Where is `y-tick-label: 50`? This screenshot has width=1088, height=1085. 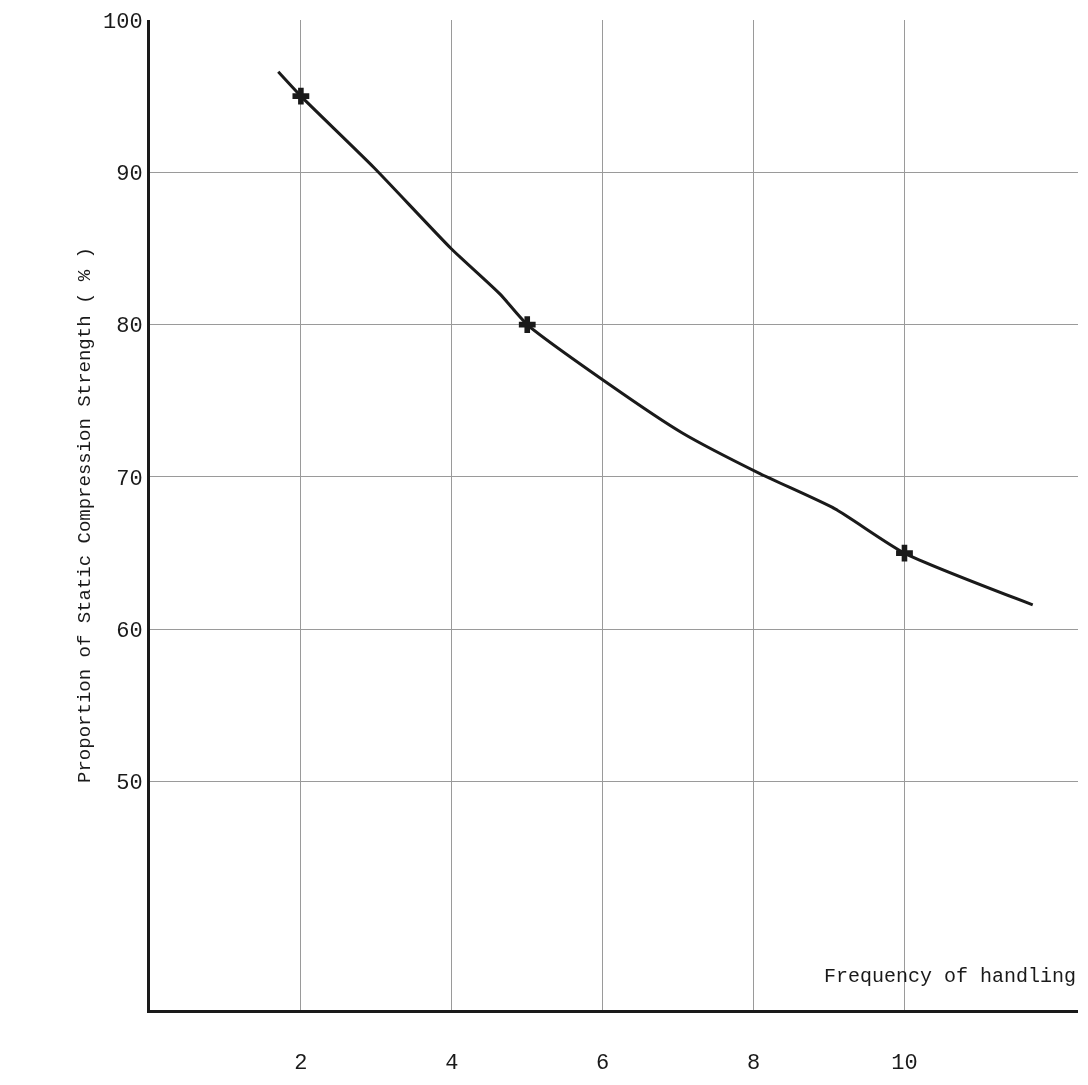 y-tick-label: 50 is located at coordinates (129, 784).